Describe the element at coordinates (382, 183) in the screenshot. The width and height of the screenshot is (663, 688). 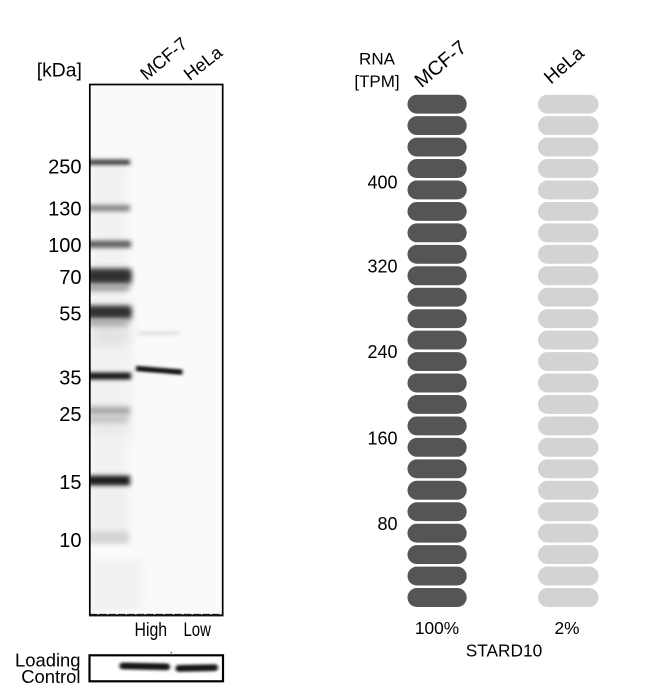
I see `svg-text: 400` at that location.